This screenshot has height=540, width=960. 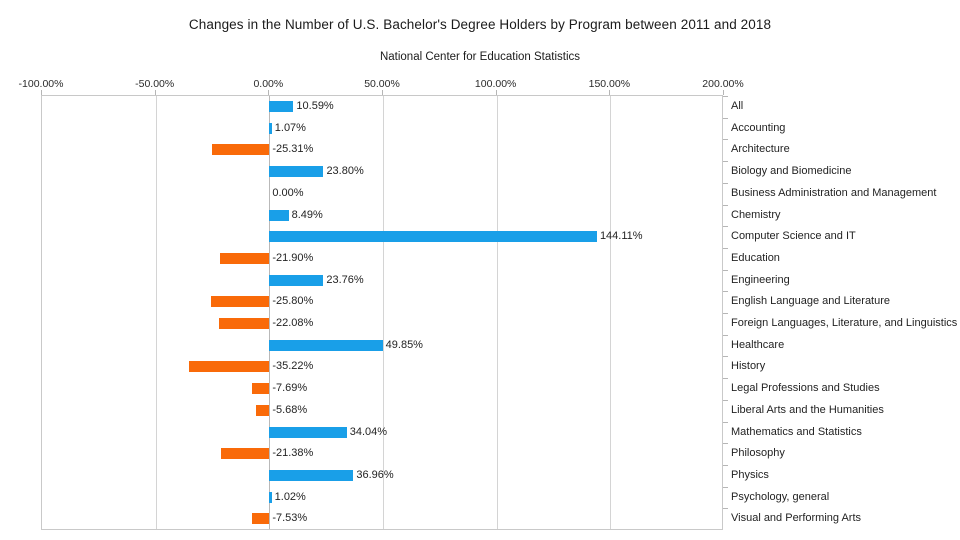 What do you see at coordinates (495, 84) in the screenshot?
I see `x-tick-label: 100.00%` at bounding box center [495, 84].